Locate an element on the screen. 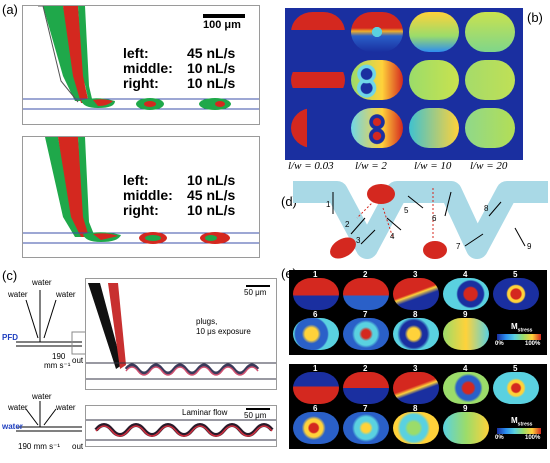 This screenshot has height=463, width=550. e-t-legend-m: M is located at coordinates (514, 326).